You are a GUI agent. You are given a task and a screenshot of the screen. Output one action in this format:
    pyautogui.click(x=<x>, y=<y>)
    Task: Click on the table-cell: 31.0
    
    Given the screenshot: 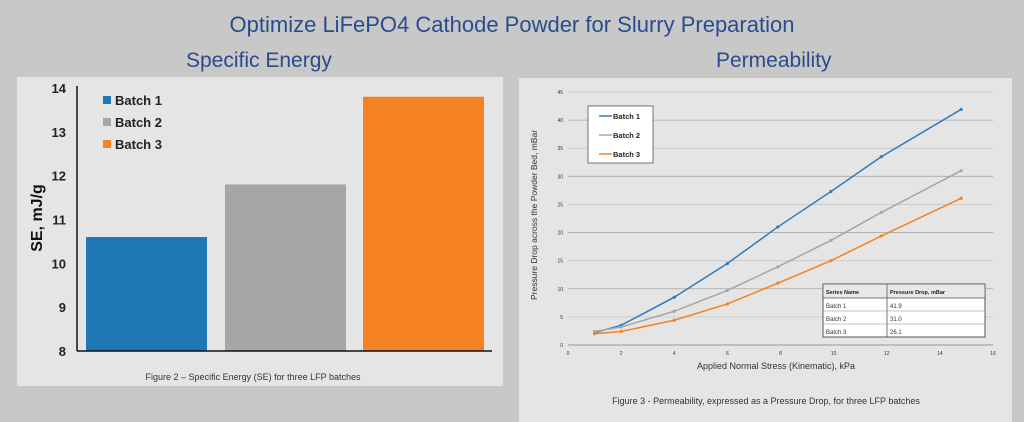 What is the action you would take?
    pyautogui.click(x=896, y=320)
    